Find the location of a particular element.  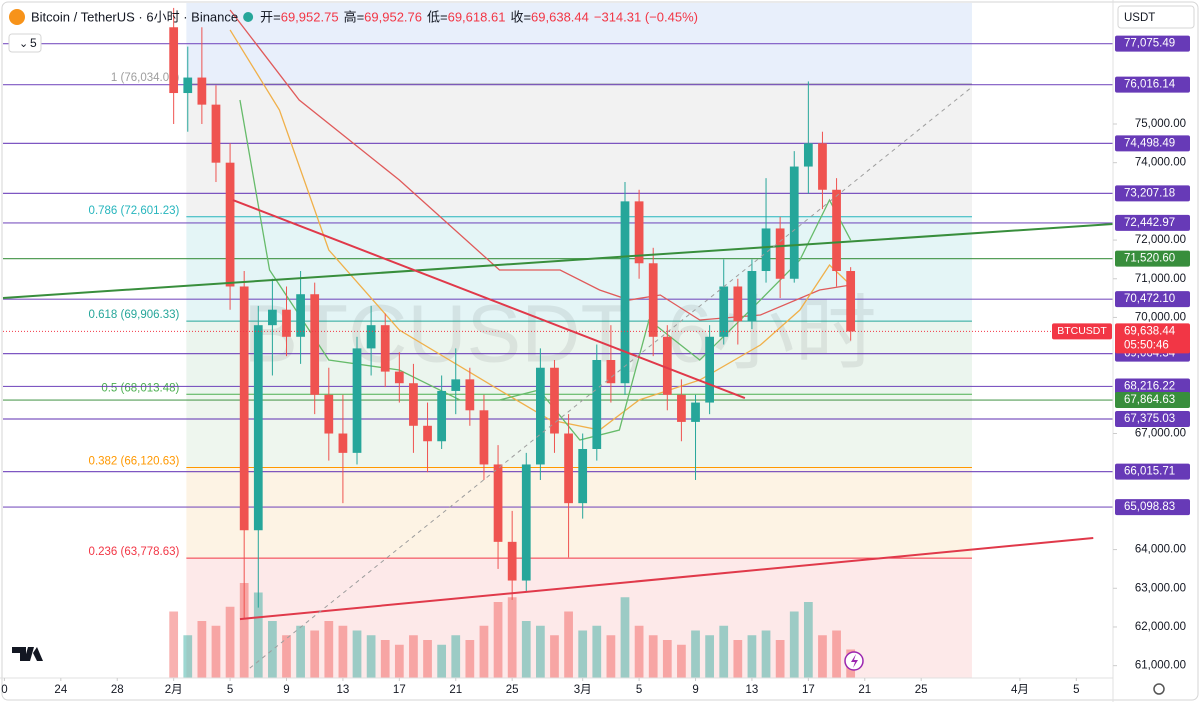

currency-button is located at coordinates (1156, 17).